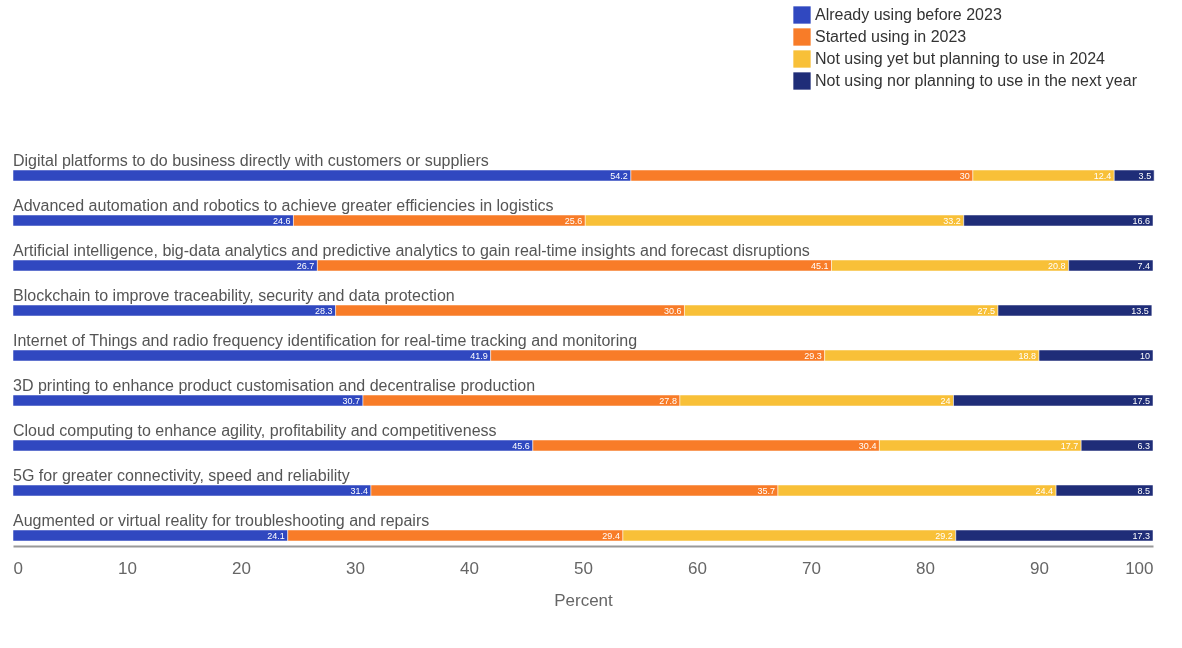  What do you see at coordinates (964, 176) in the screenshot?
I see `data-label: 30` at bounding box center [964, 176].